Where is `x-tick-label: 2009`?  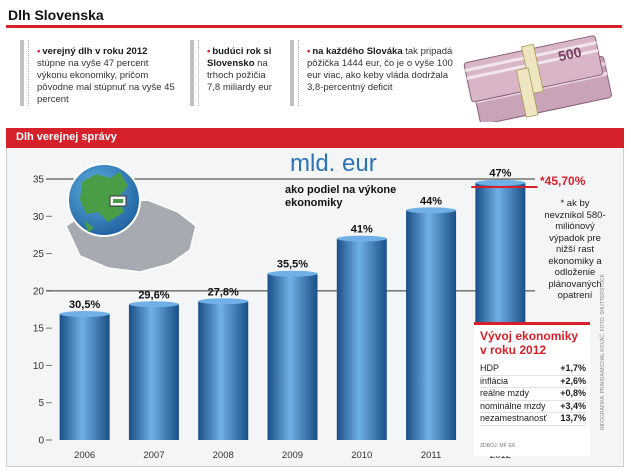
x-tick-label: 2009 is located at coordinates (292, 455).